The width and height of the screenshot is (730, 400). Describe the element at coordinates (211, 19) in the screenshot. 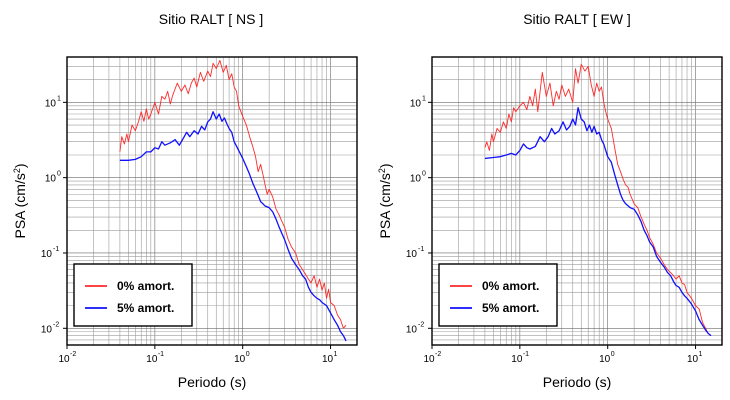

I see `chart-title: Sitio RALT [ NS ]` at that location.